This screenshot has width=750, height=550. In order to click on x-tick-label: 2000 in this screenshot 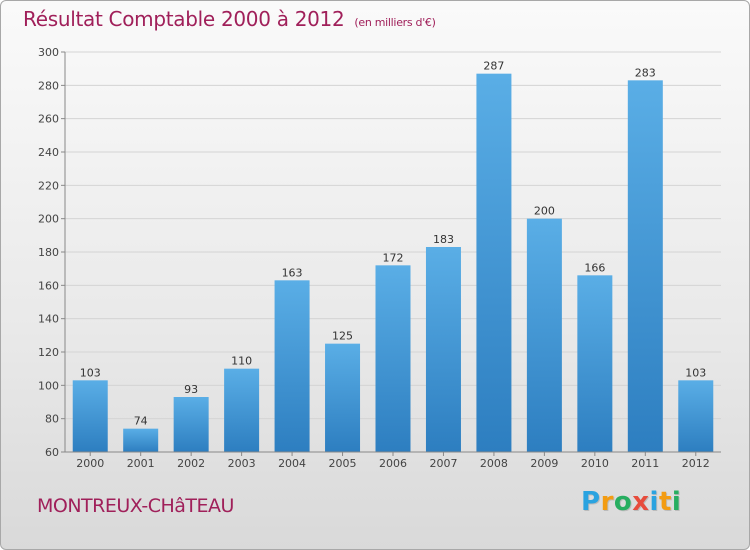, I will do `click(90, 463)`.